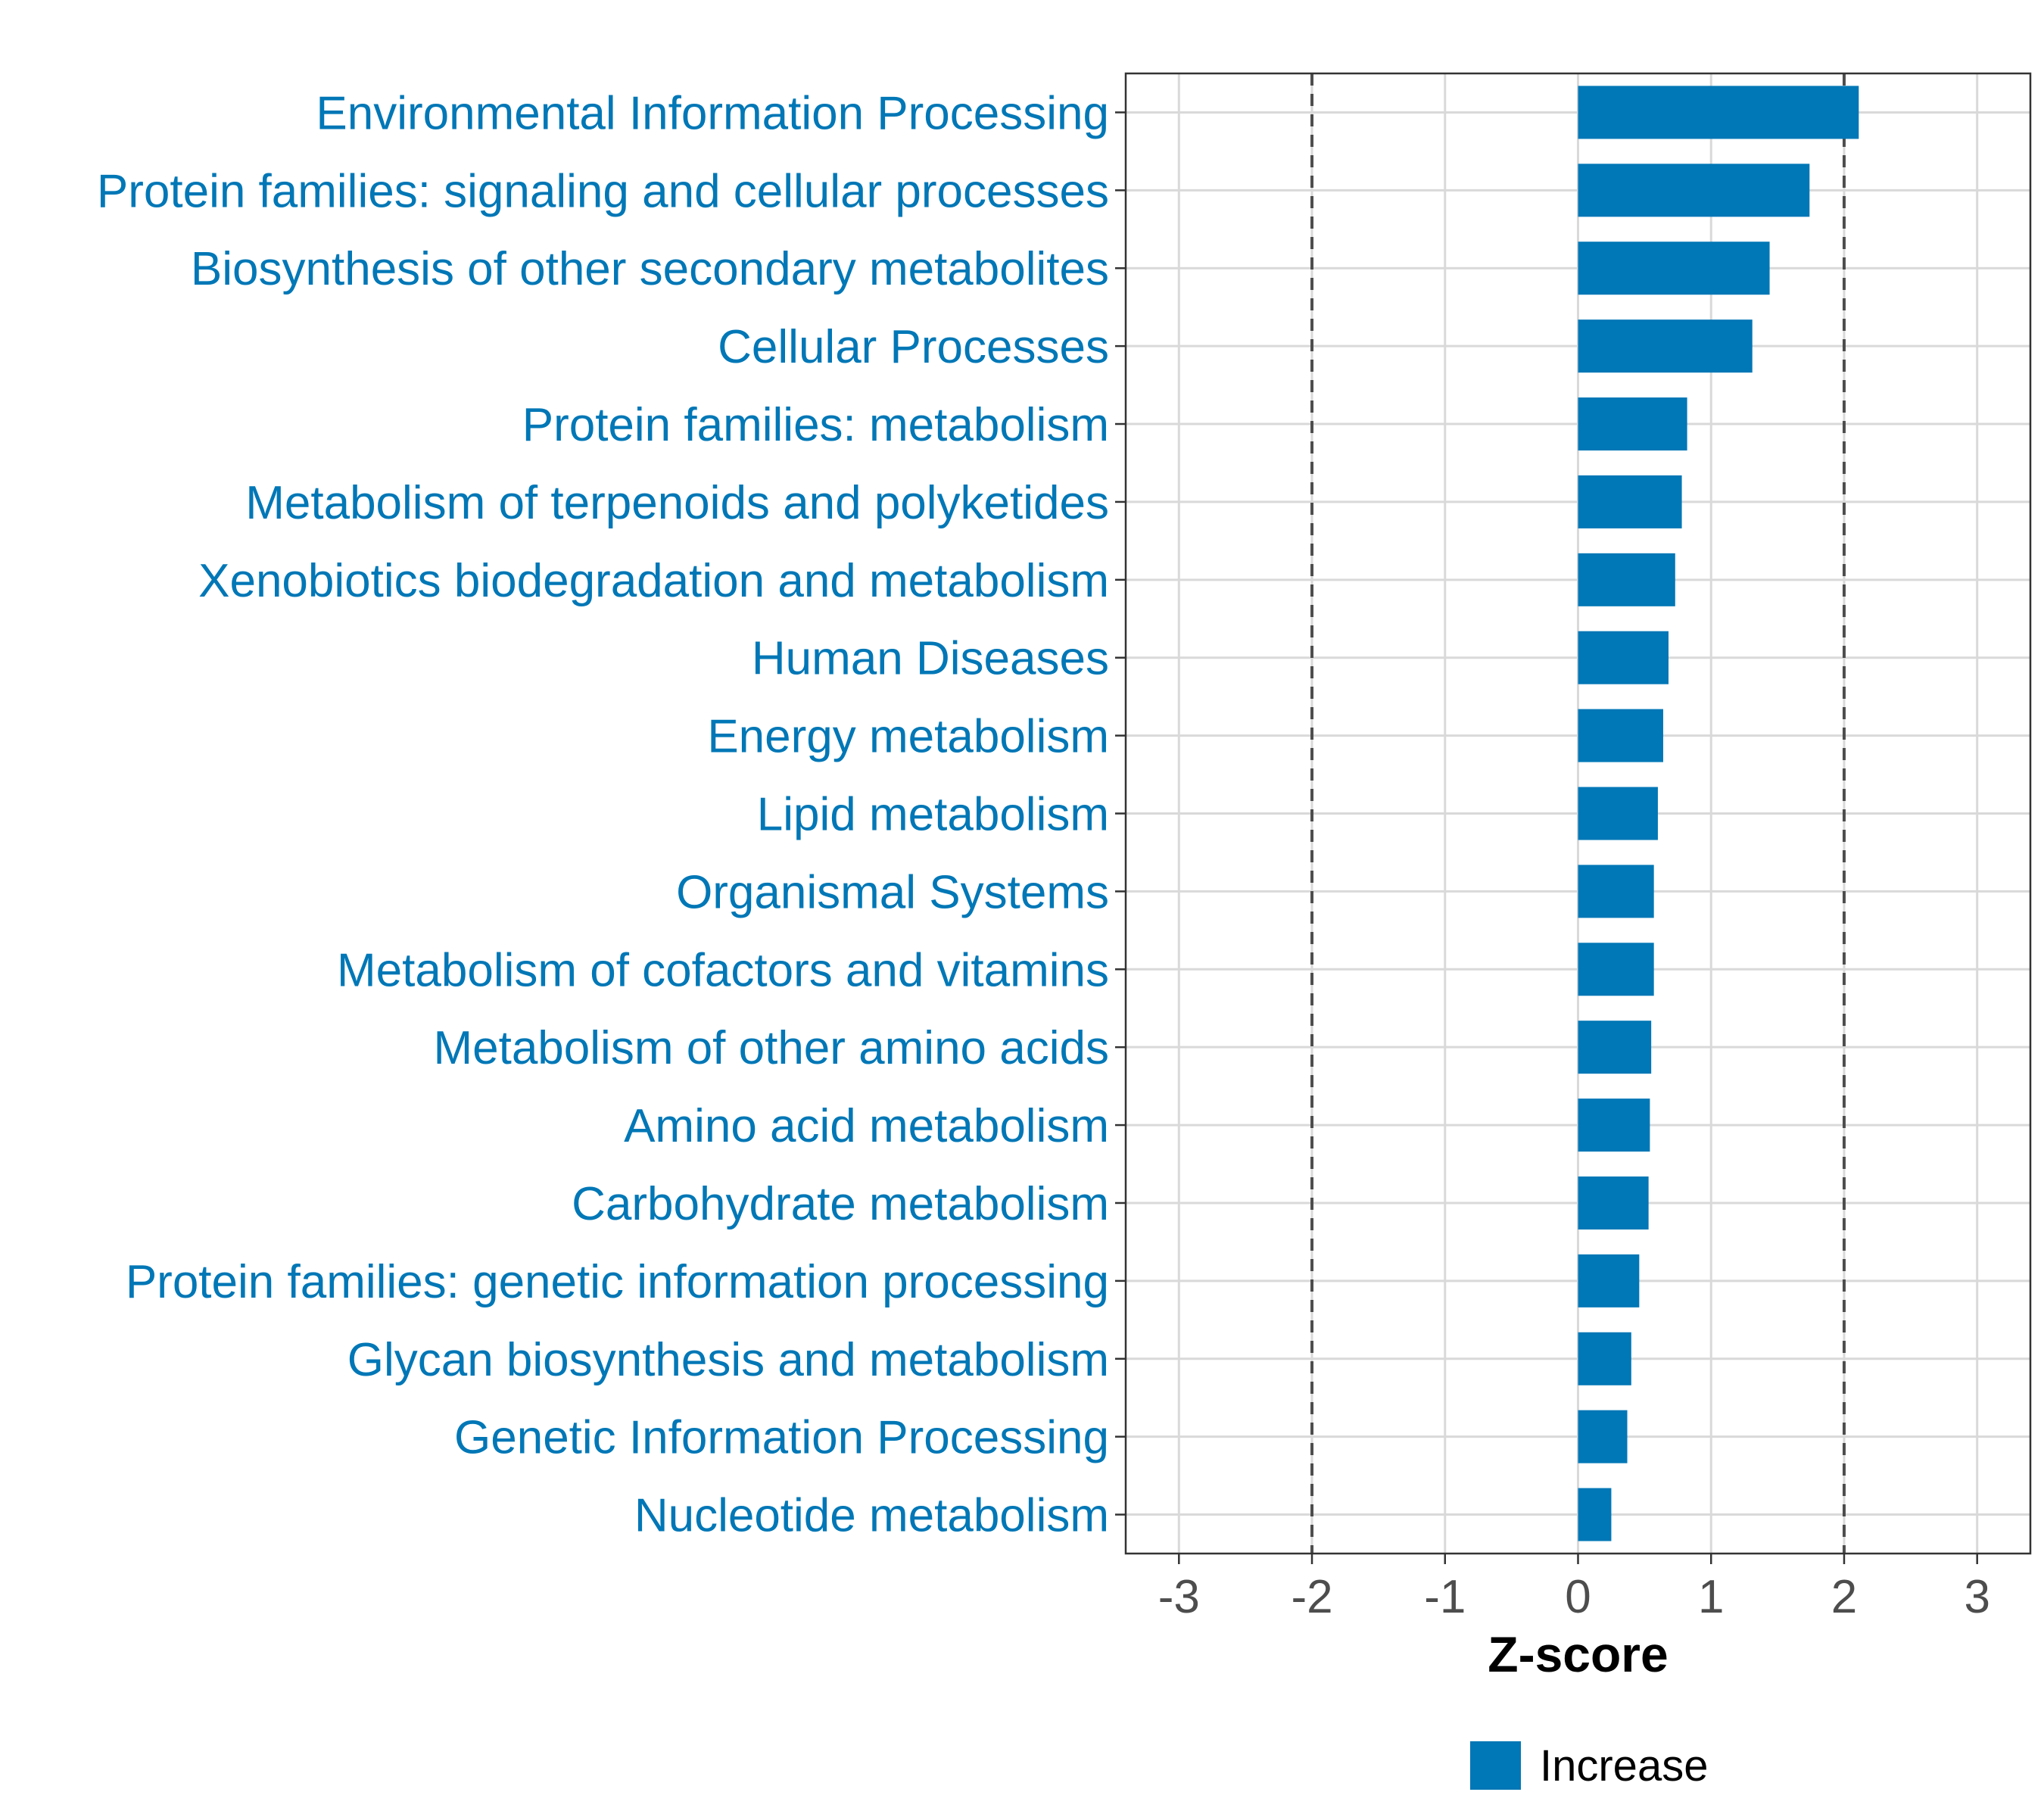 This screenshot has height=1817, width=2044. I want to click on category-label-16: Glycan biosynthesis and metabolism, so click(728, 1360).